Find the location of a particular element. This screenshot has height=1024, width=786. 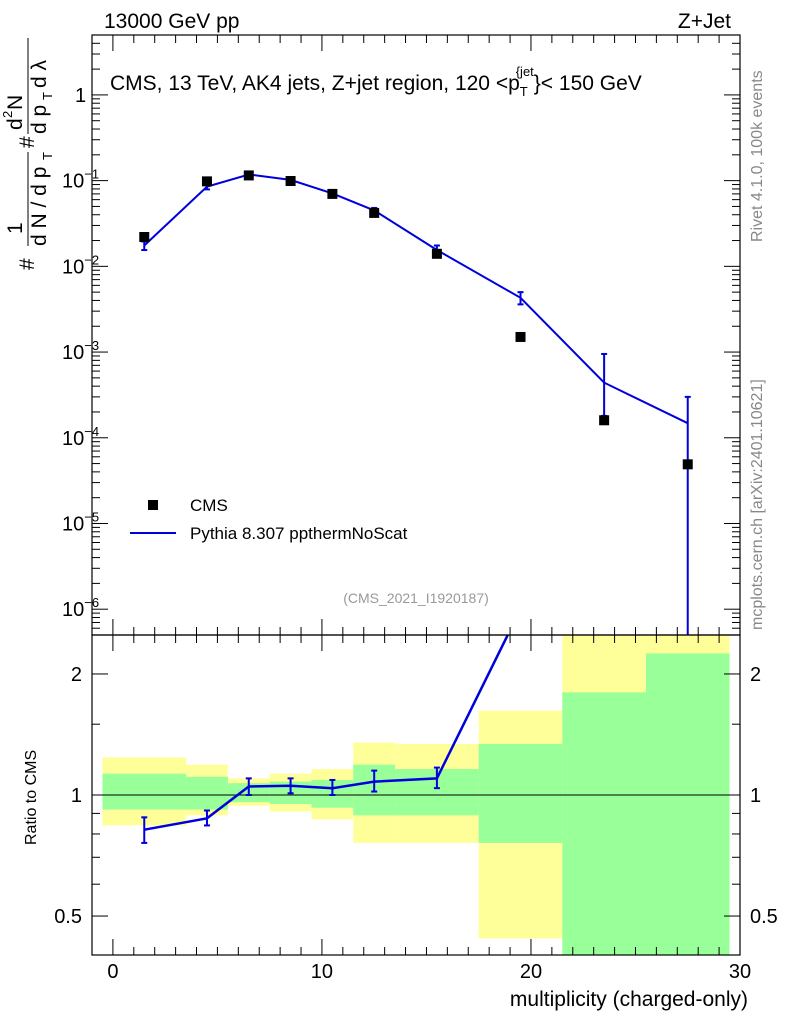

legend: CMS Pythia 8.307 ppthermNoScat is located at coordinates (269, 519).